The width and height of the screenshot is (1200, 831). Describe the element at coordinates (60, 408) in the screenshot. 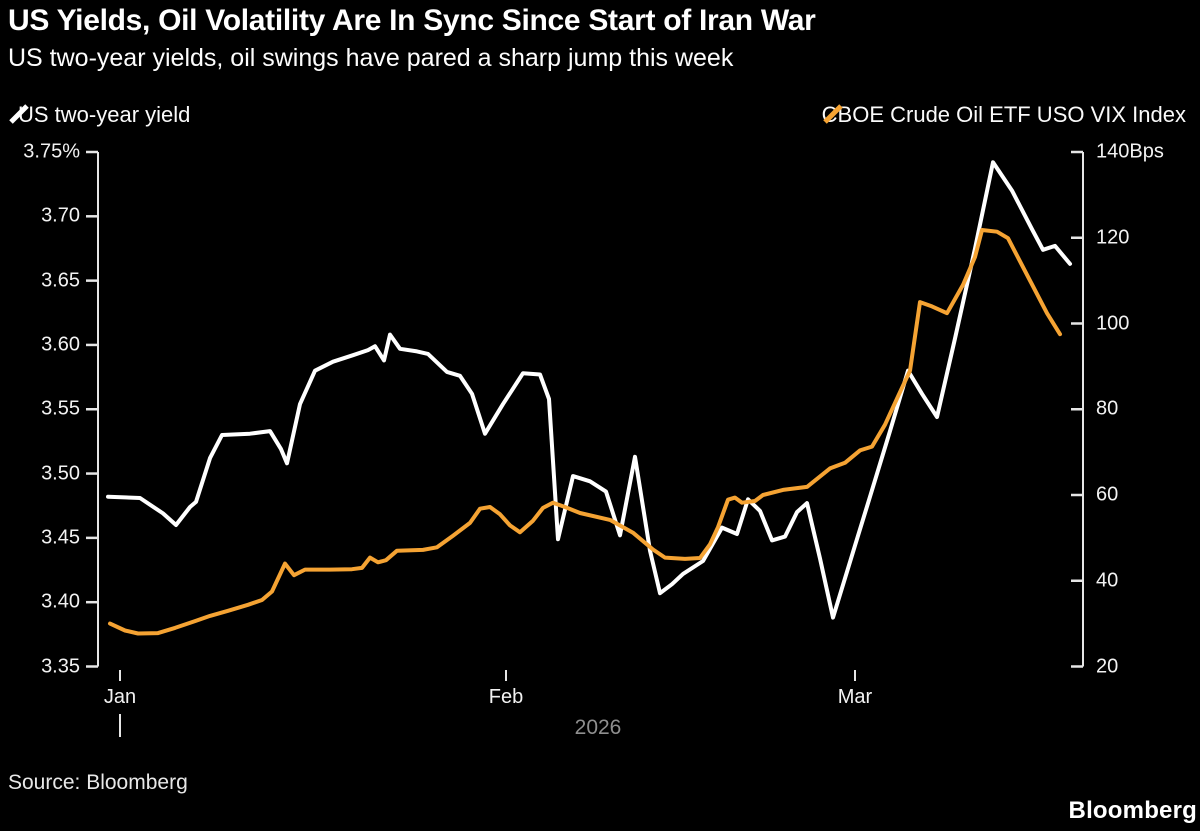

I see `left-axis-tick-label: 3.55` at that location.